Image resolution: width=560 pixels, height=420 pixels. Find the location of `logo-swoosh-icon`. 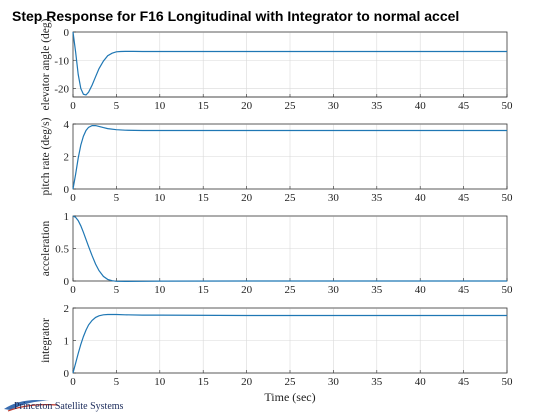

logo-swoosh-icon is located at coordinates (27, 405).